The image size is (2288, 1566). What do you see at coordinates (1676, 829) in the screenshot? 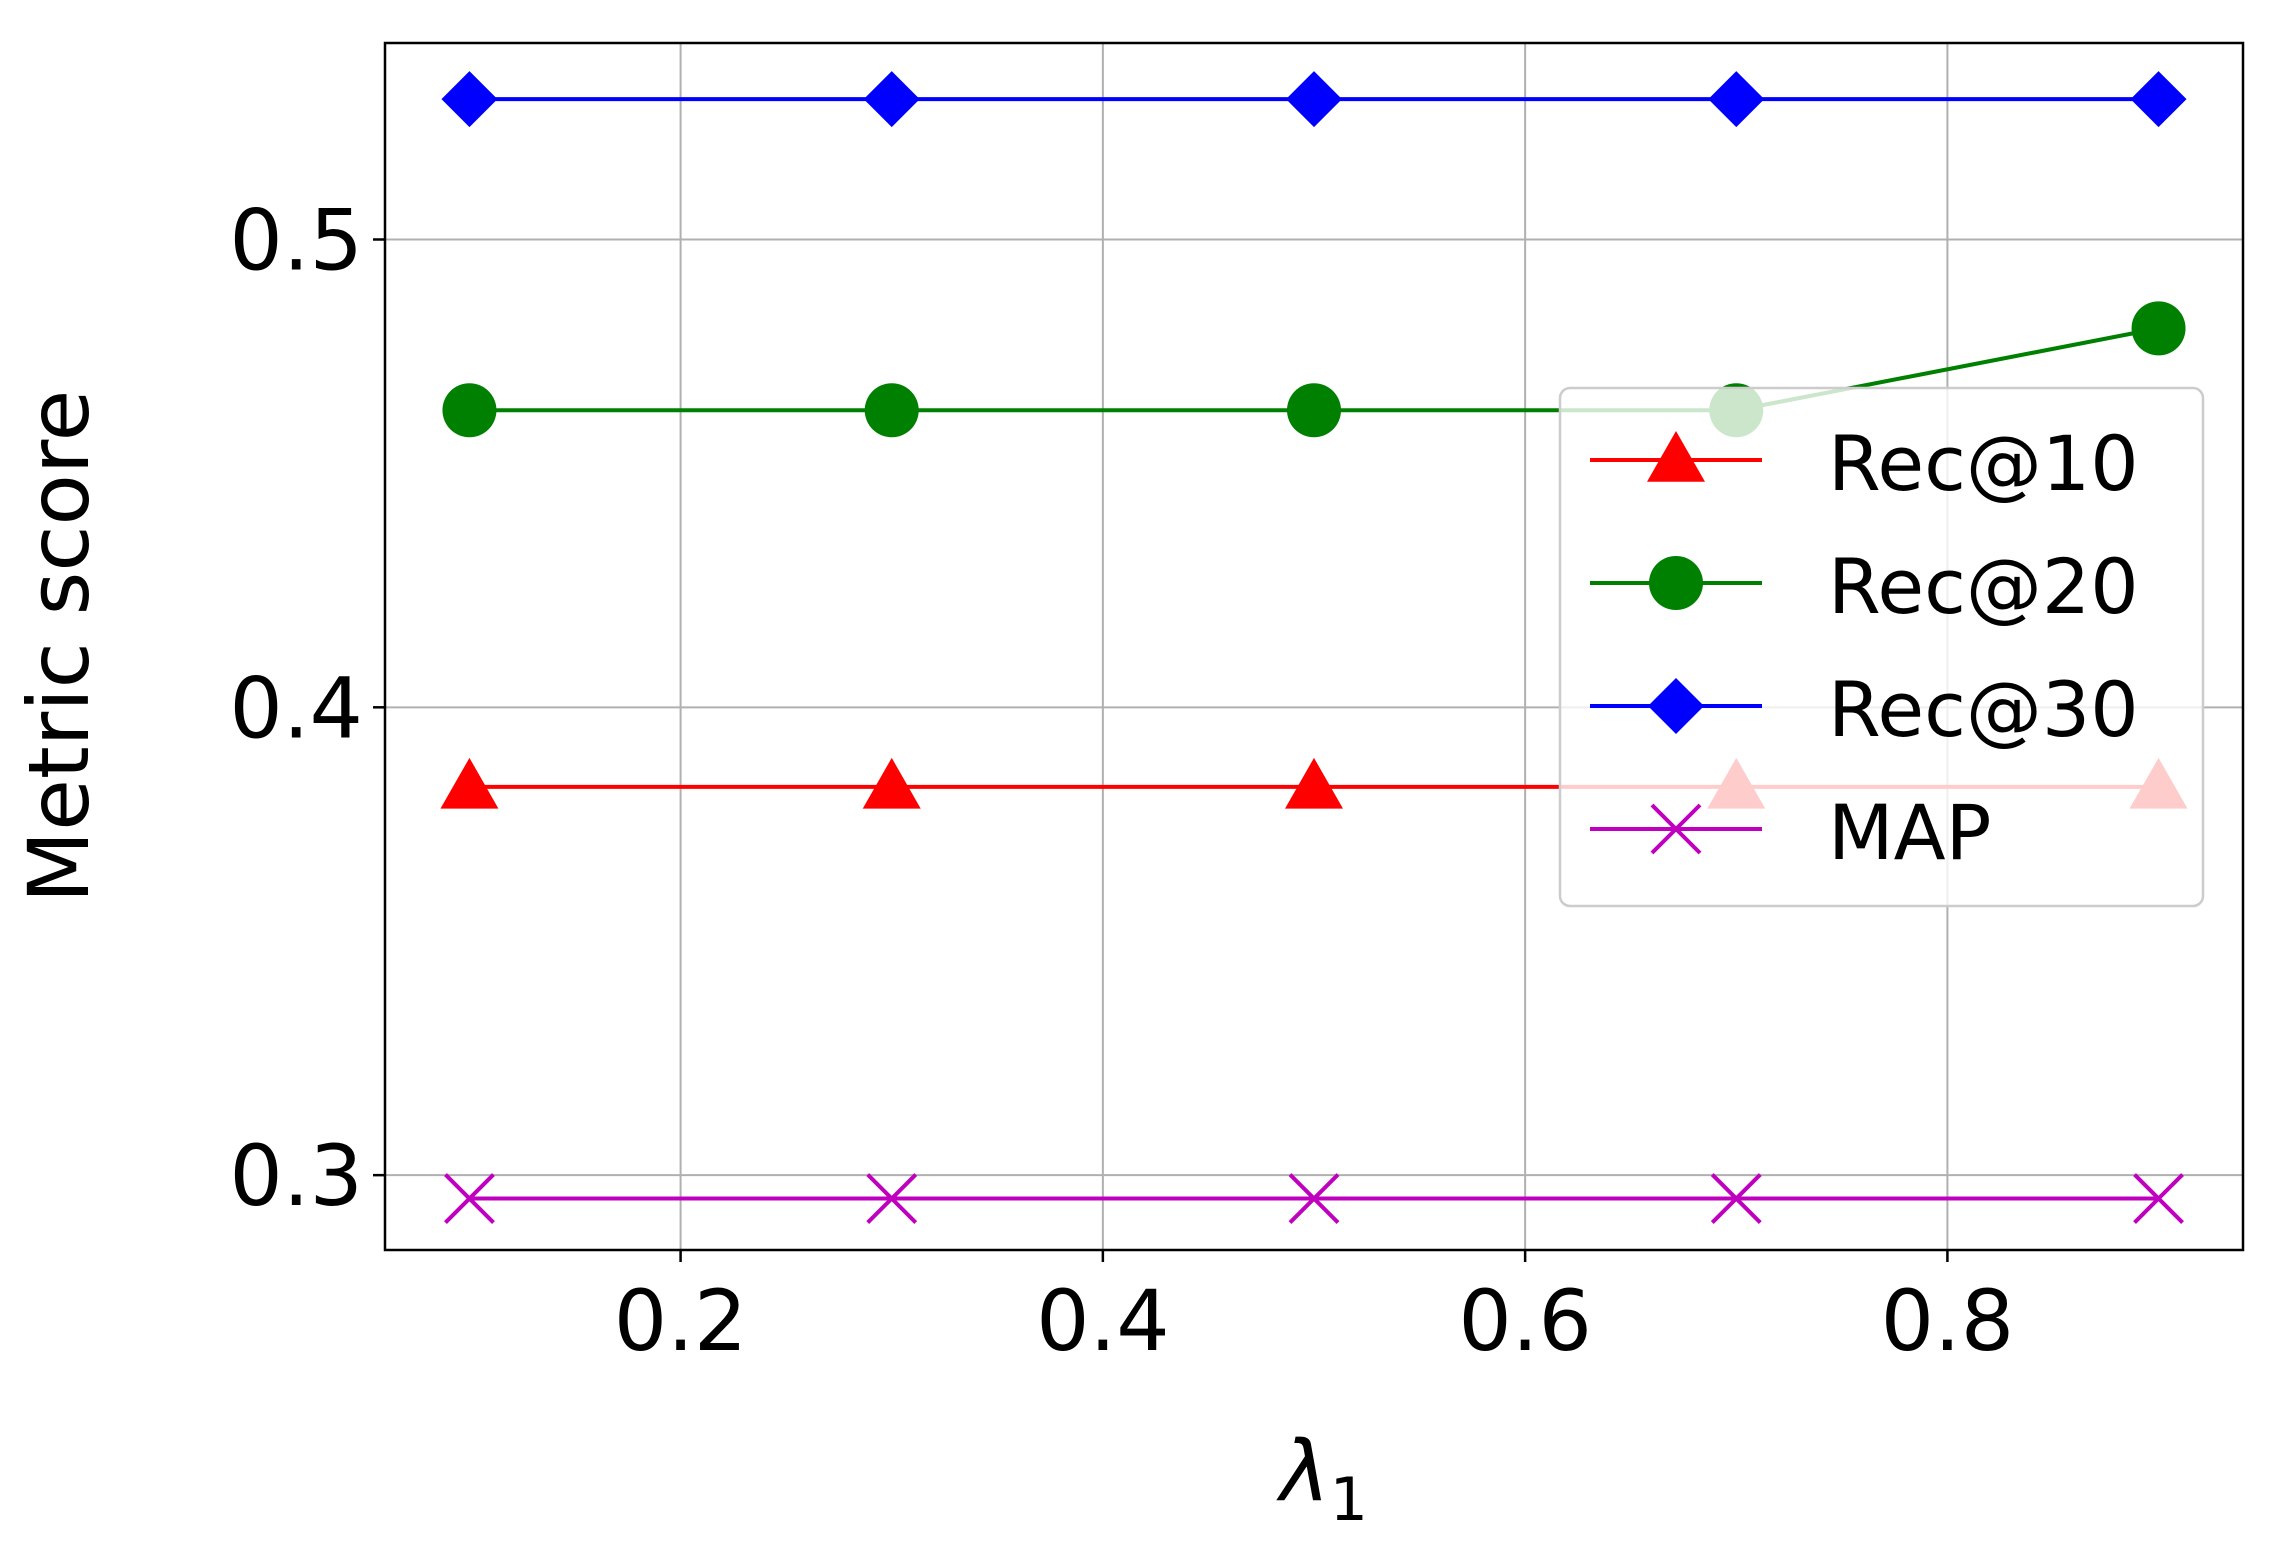
I see `legend-marker-map` at bounding box center [1676, 829].